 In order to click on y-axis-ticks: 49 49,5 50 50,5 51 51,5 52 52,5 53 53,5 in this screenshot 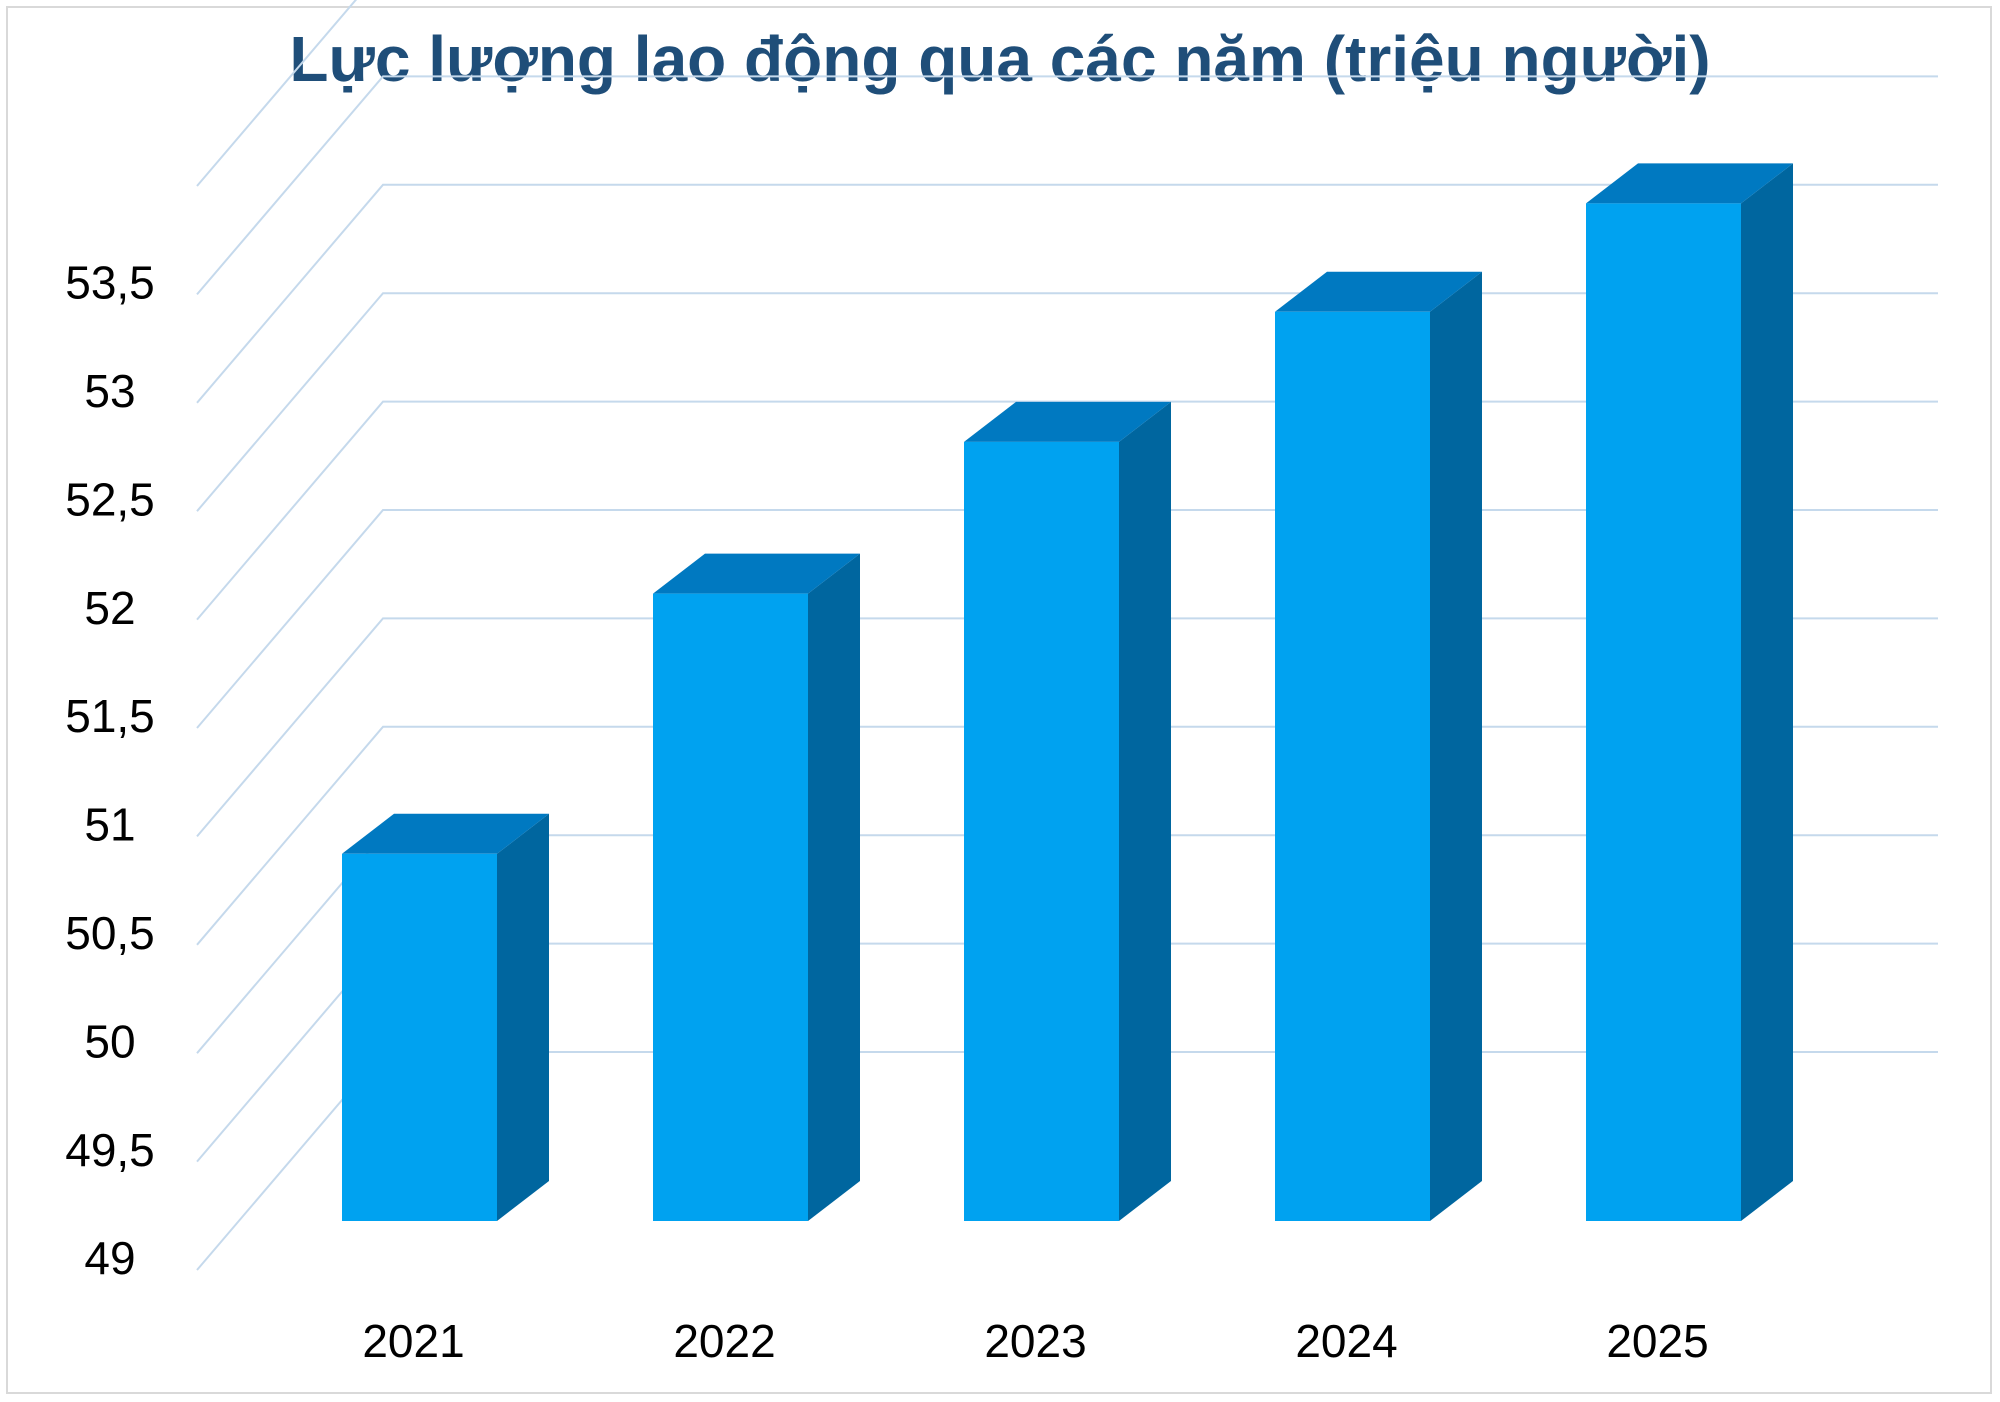, I will do `click(110, 771)`.